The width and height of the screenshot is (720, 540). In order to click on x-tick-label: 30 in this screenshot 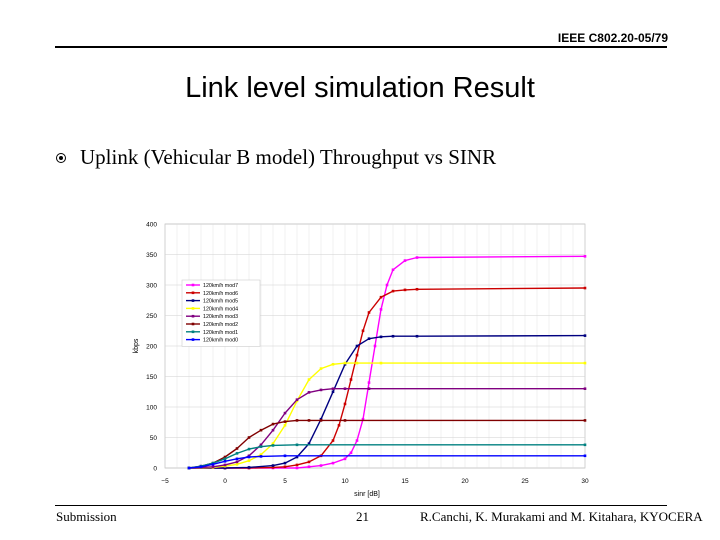, I will do `click(585, 481)`.